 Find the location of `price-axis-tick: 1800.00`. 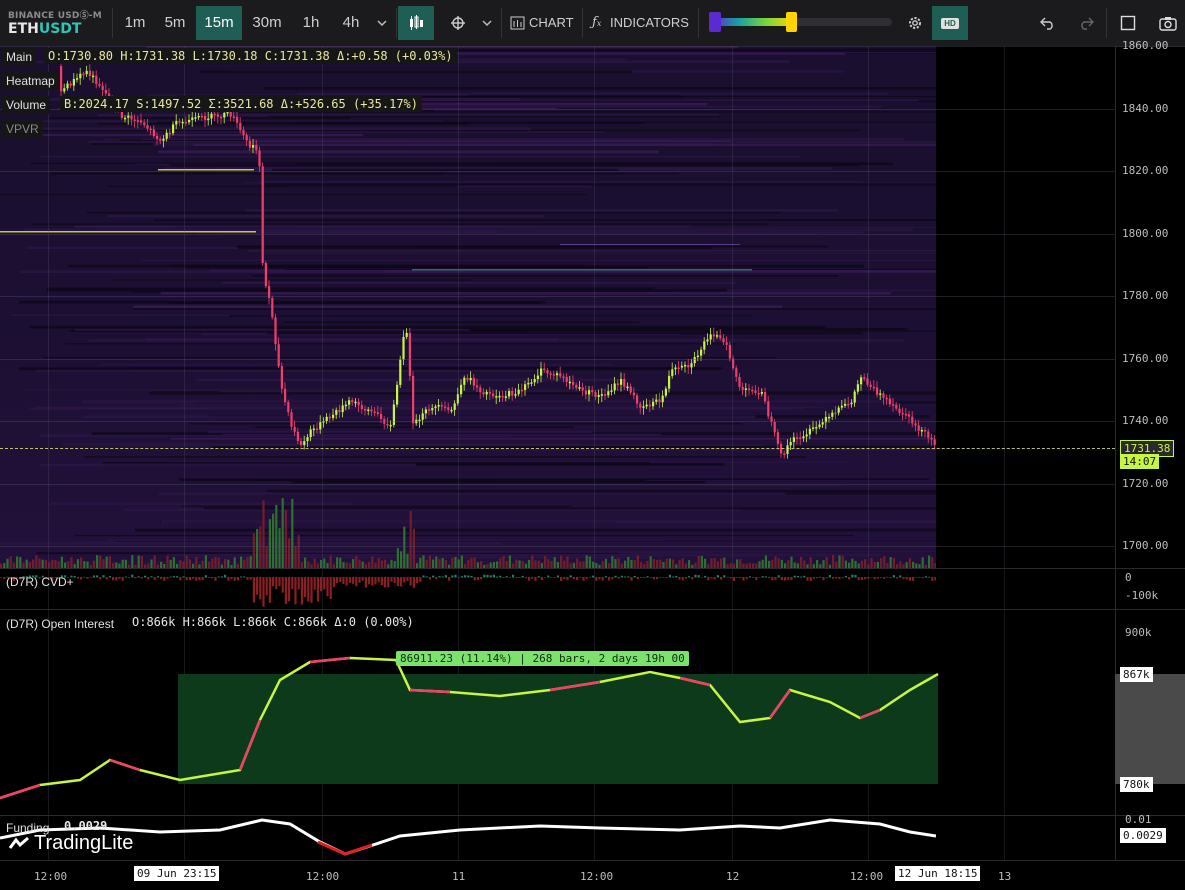

price-axis-tick: 1800.00 is located at coordinates (1145, 233).